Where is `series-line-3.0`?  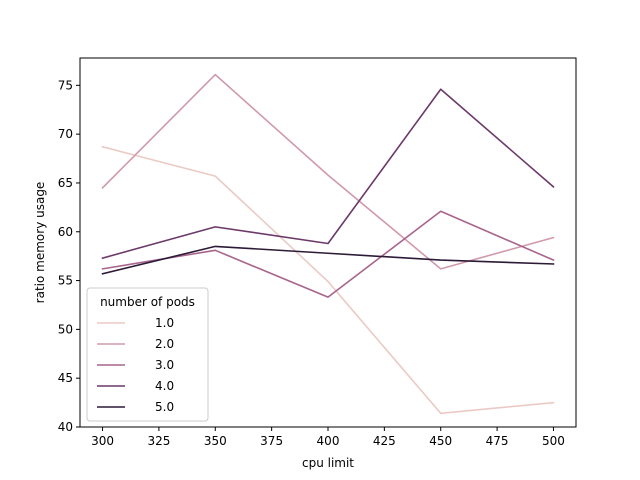 series-line-3.0 is located at coordinates (328, 254).